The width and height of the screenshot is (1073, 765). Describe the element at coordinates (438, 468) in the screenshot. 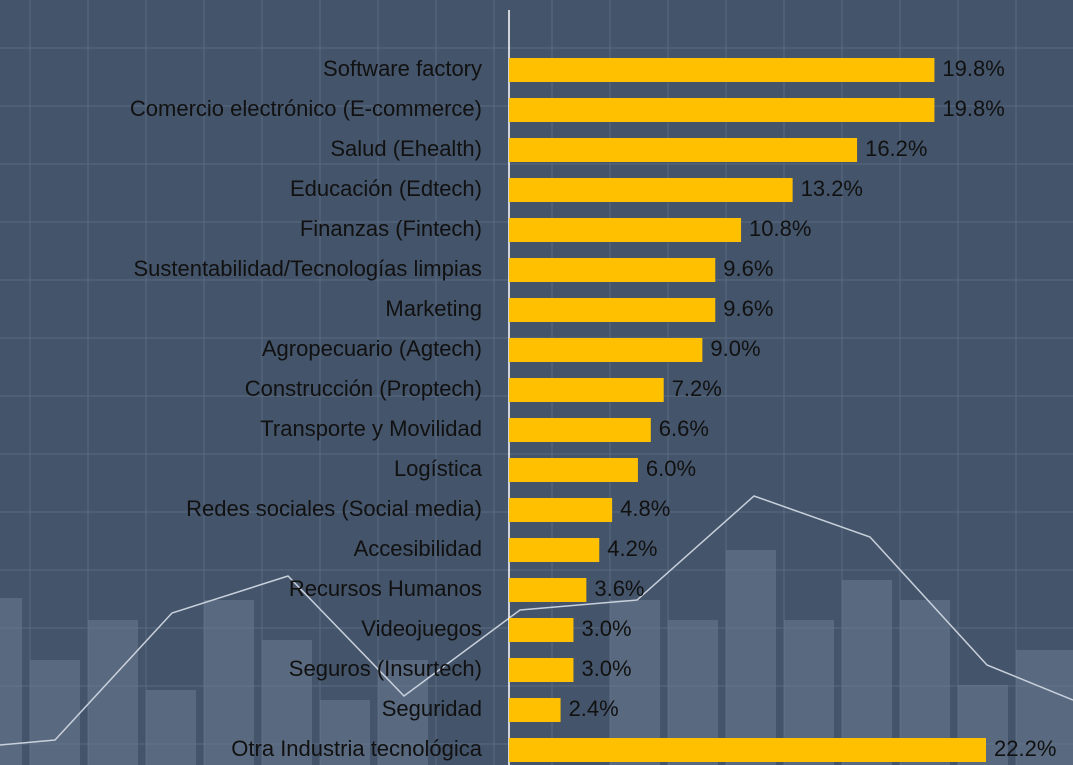

I see `category-label: Logística` at that location.